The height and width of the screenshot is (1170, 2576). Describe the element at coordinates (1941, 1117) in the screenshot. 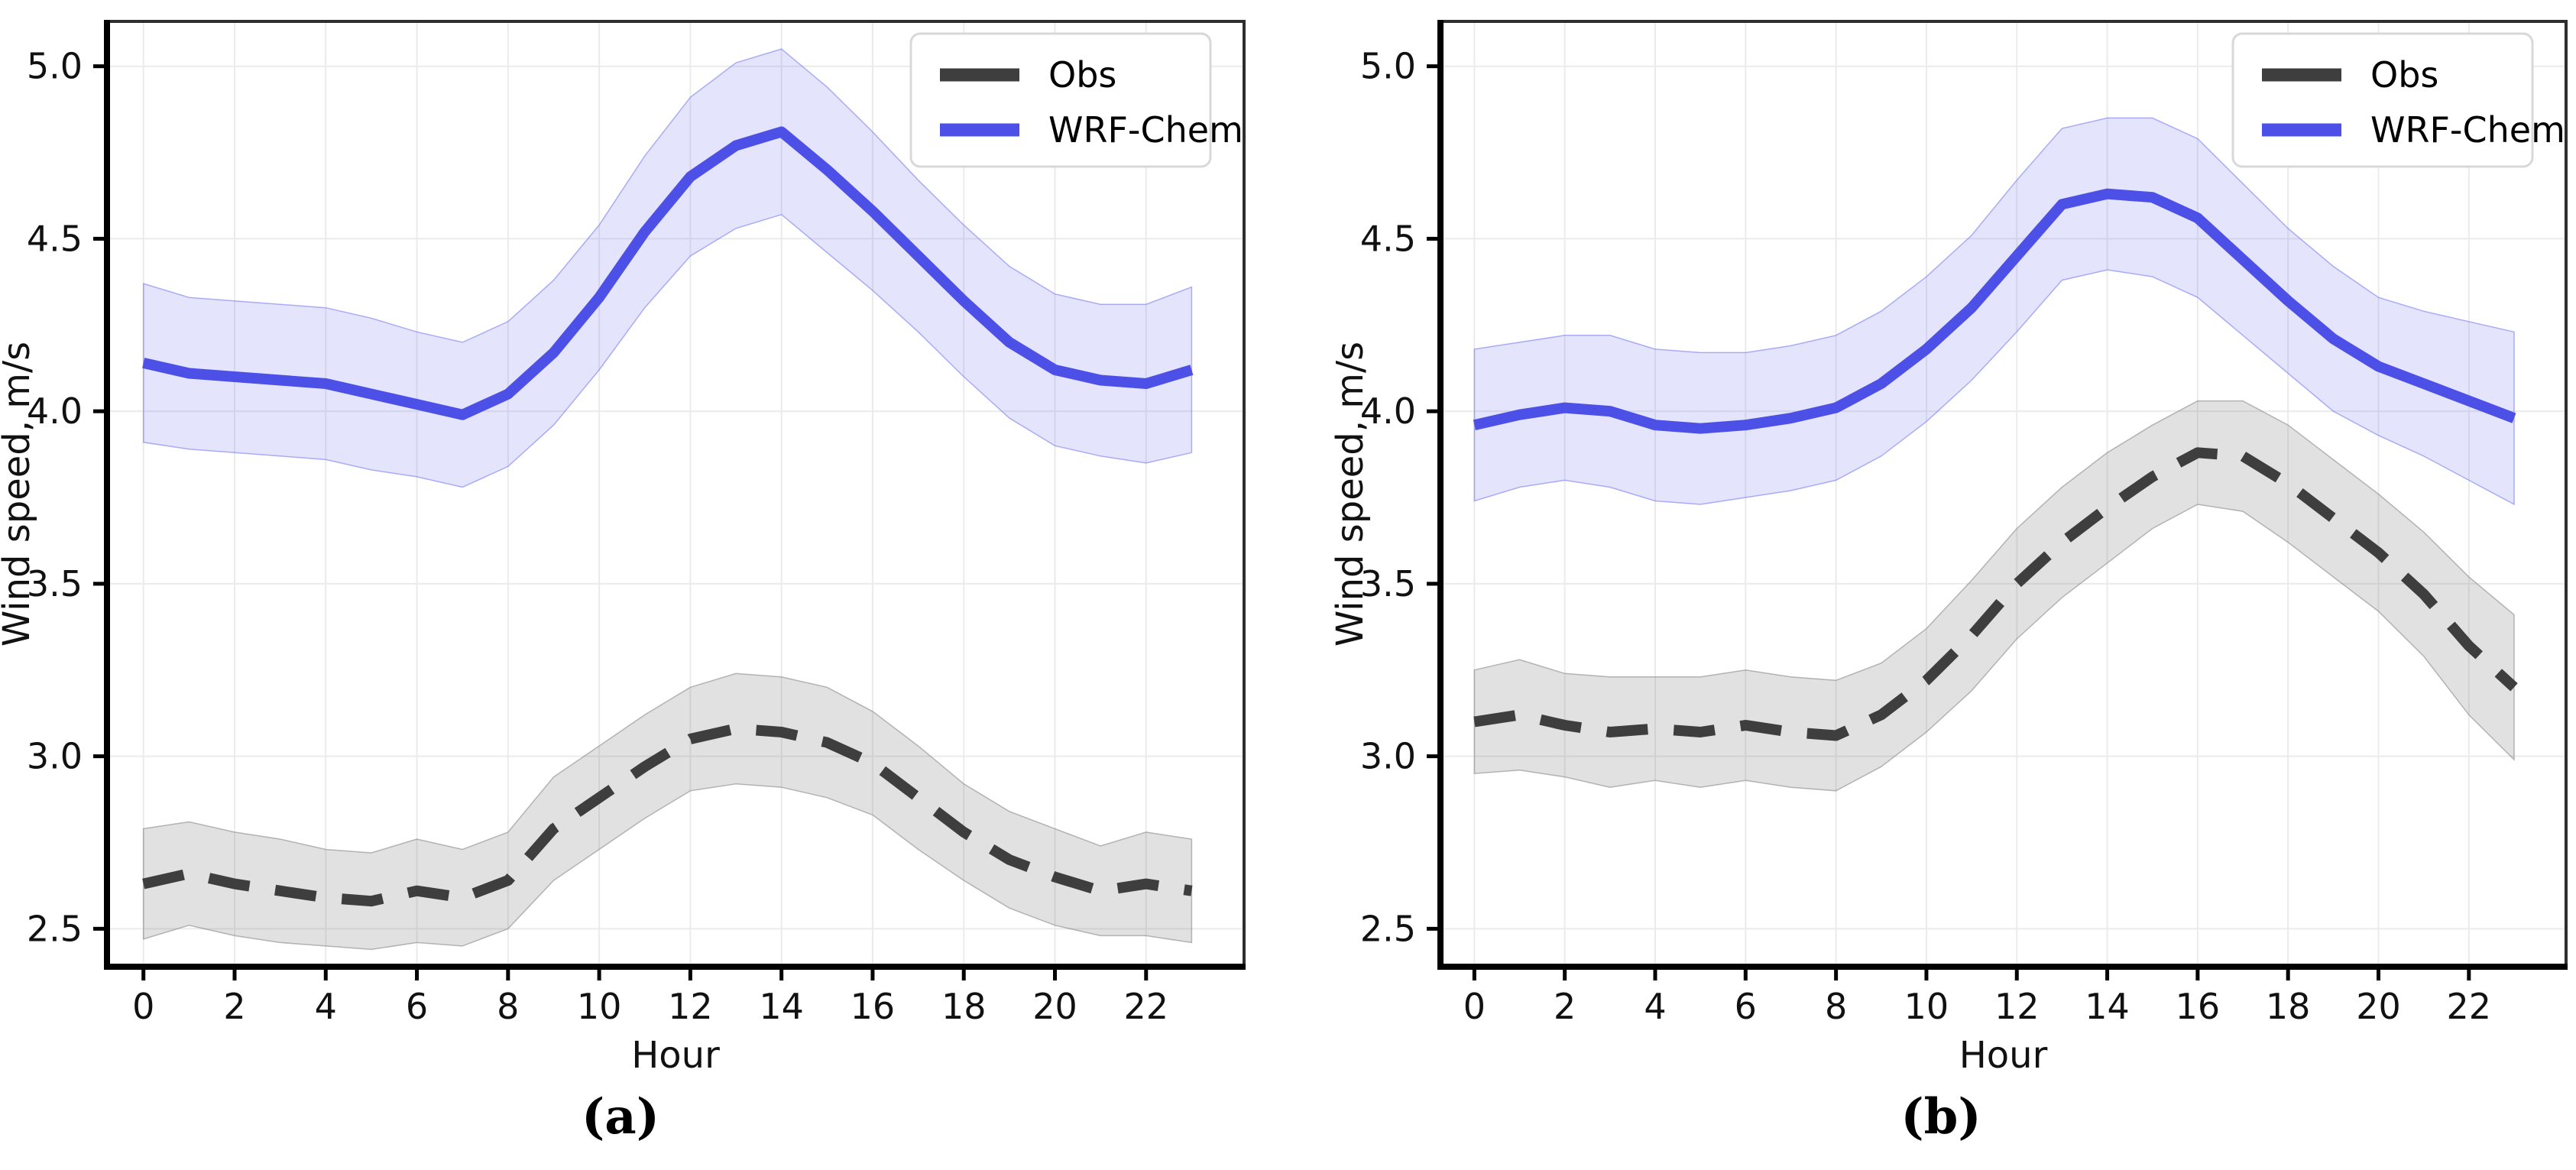

I see `caption-b: (b)` at that location.